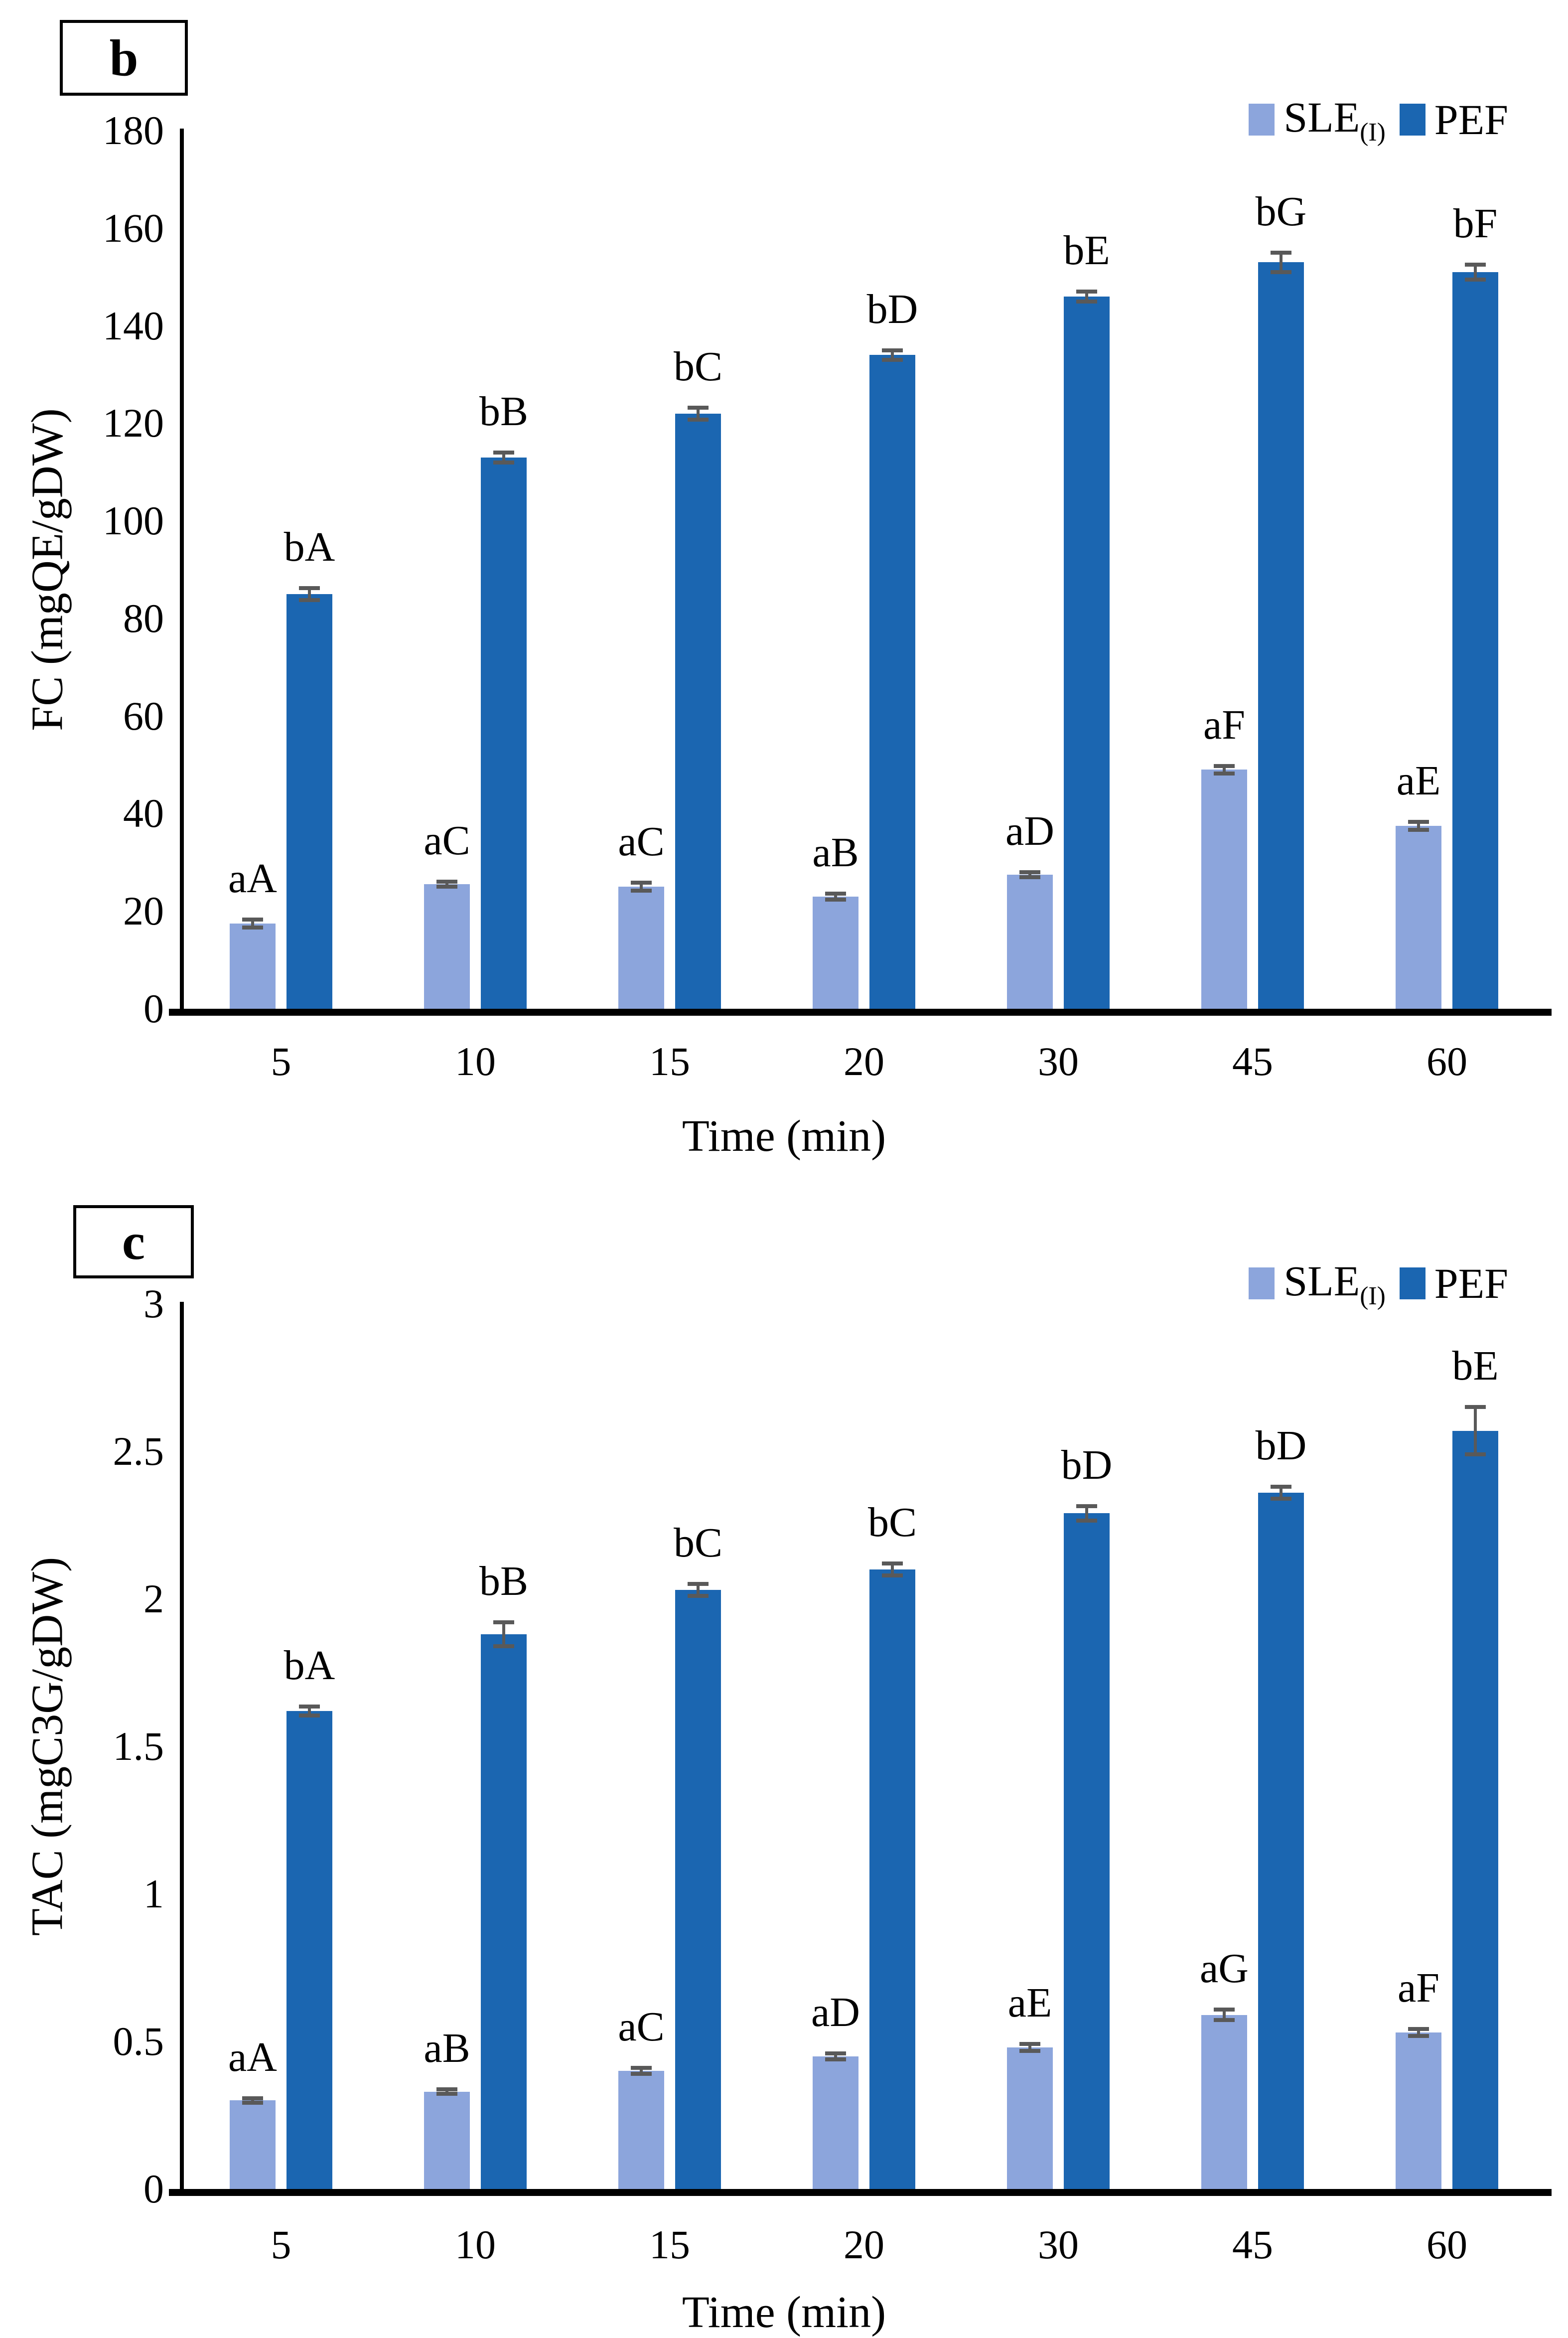 The width and height of the screenshot is (1568, 2338). What do you see at coordinates (1253, 2244) in the screenshot?
I see `c-xtick-45: 45` at bounding box center [1253, 2244].